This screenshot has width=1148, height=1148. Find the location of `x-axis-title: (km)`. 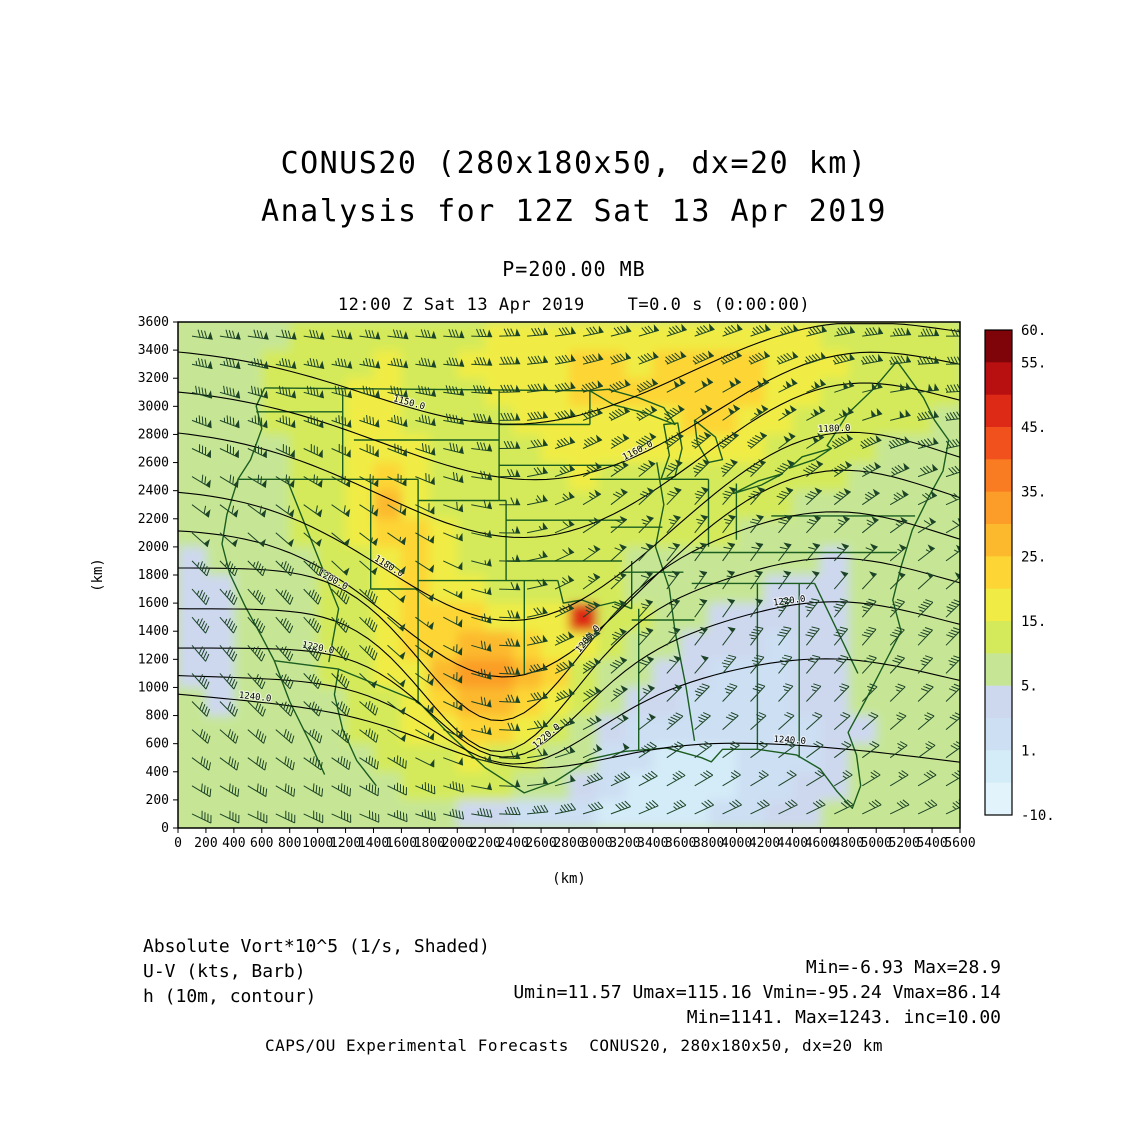

x-axis-title: (km) is located at coordinates (569, 879).